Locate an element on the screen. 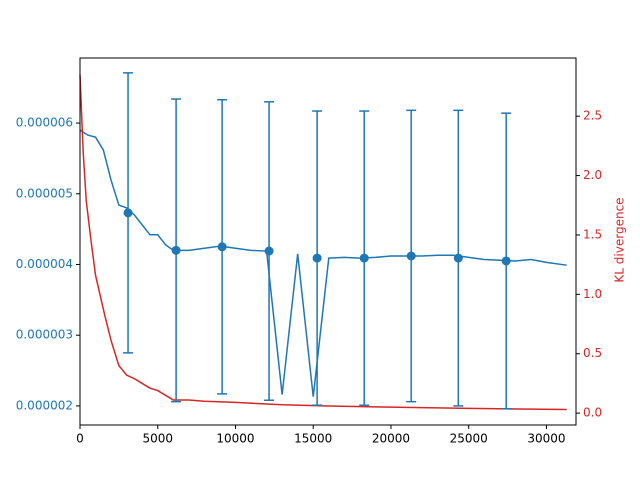  x-tick-label: 15000 is located at coordinates (313, 439).